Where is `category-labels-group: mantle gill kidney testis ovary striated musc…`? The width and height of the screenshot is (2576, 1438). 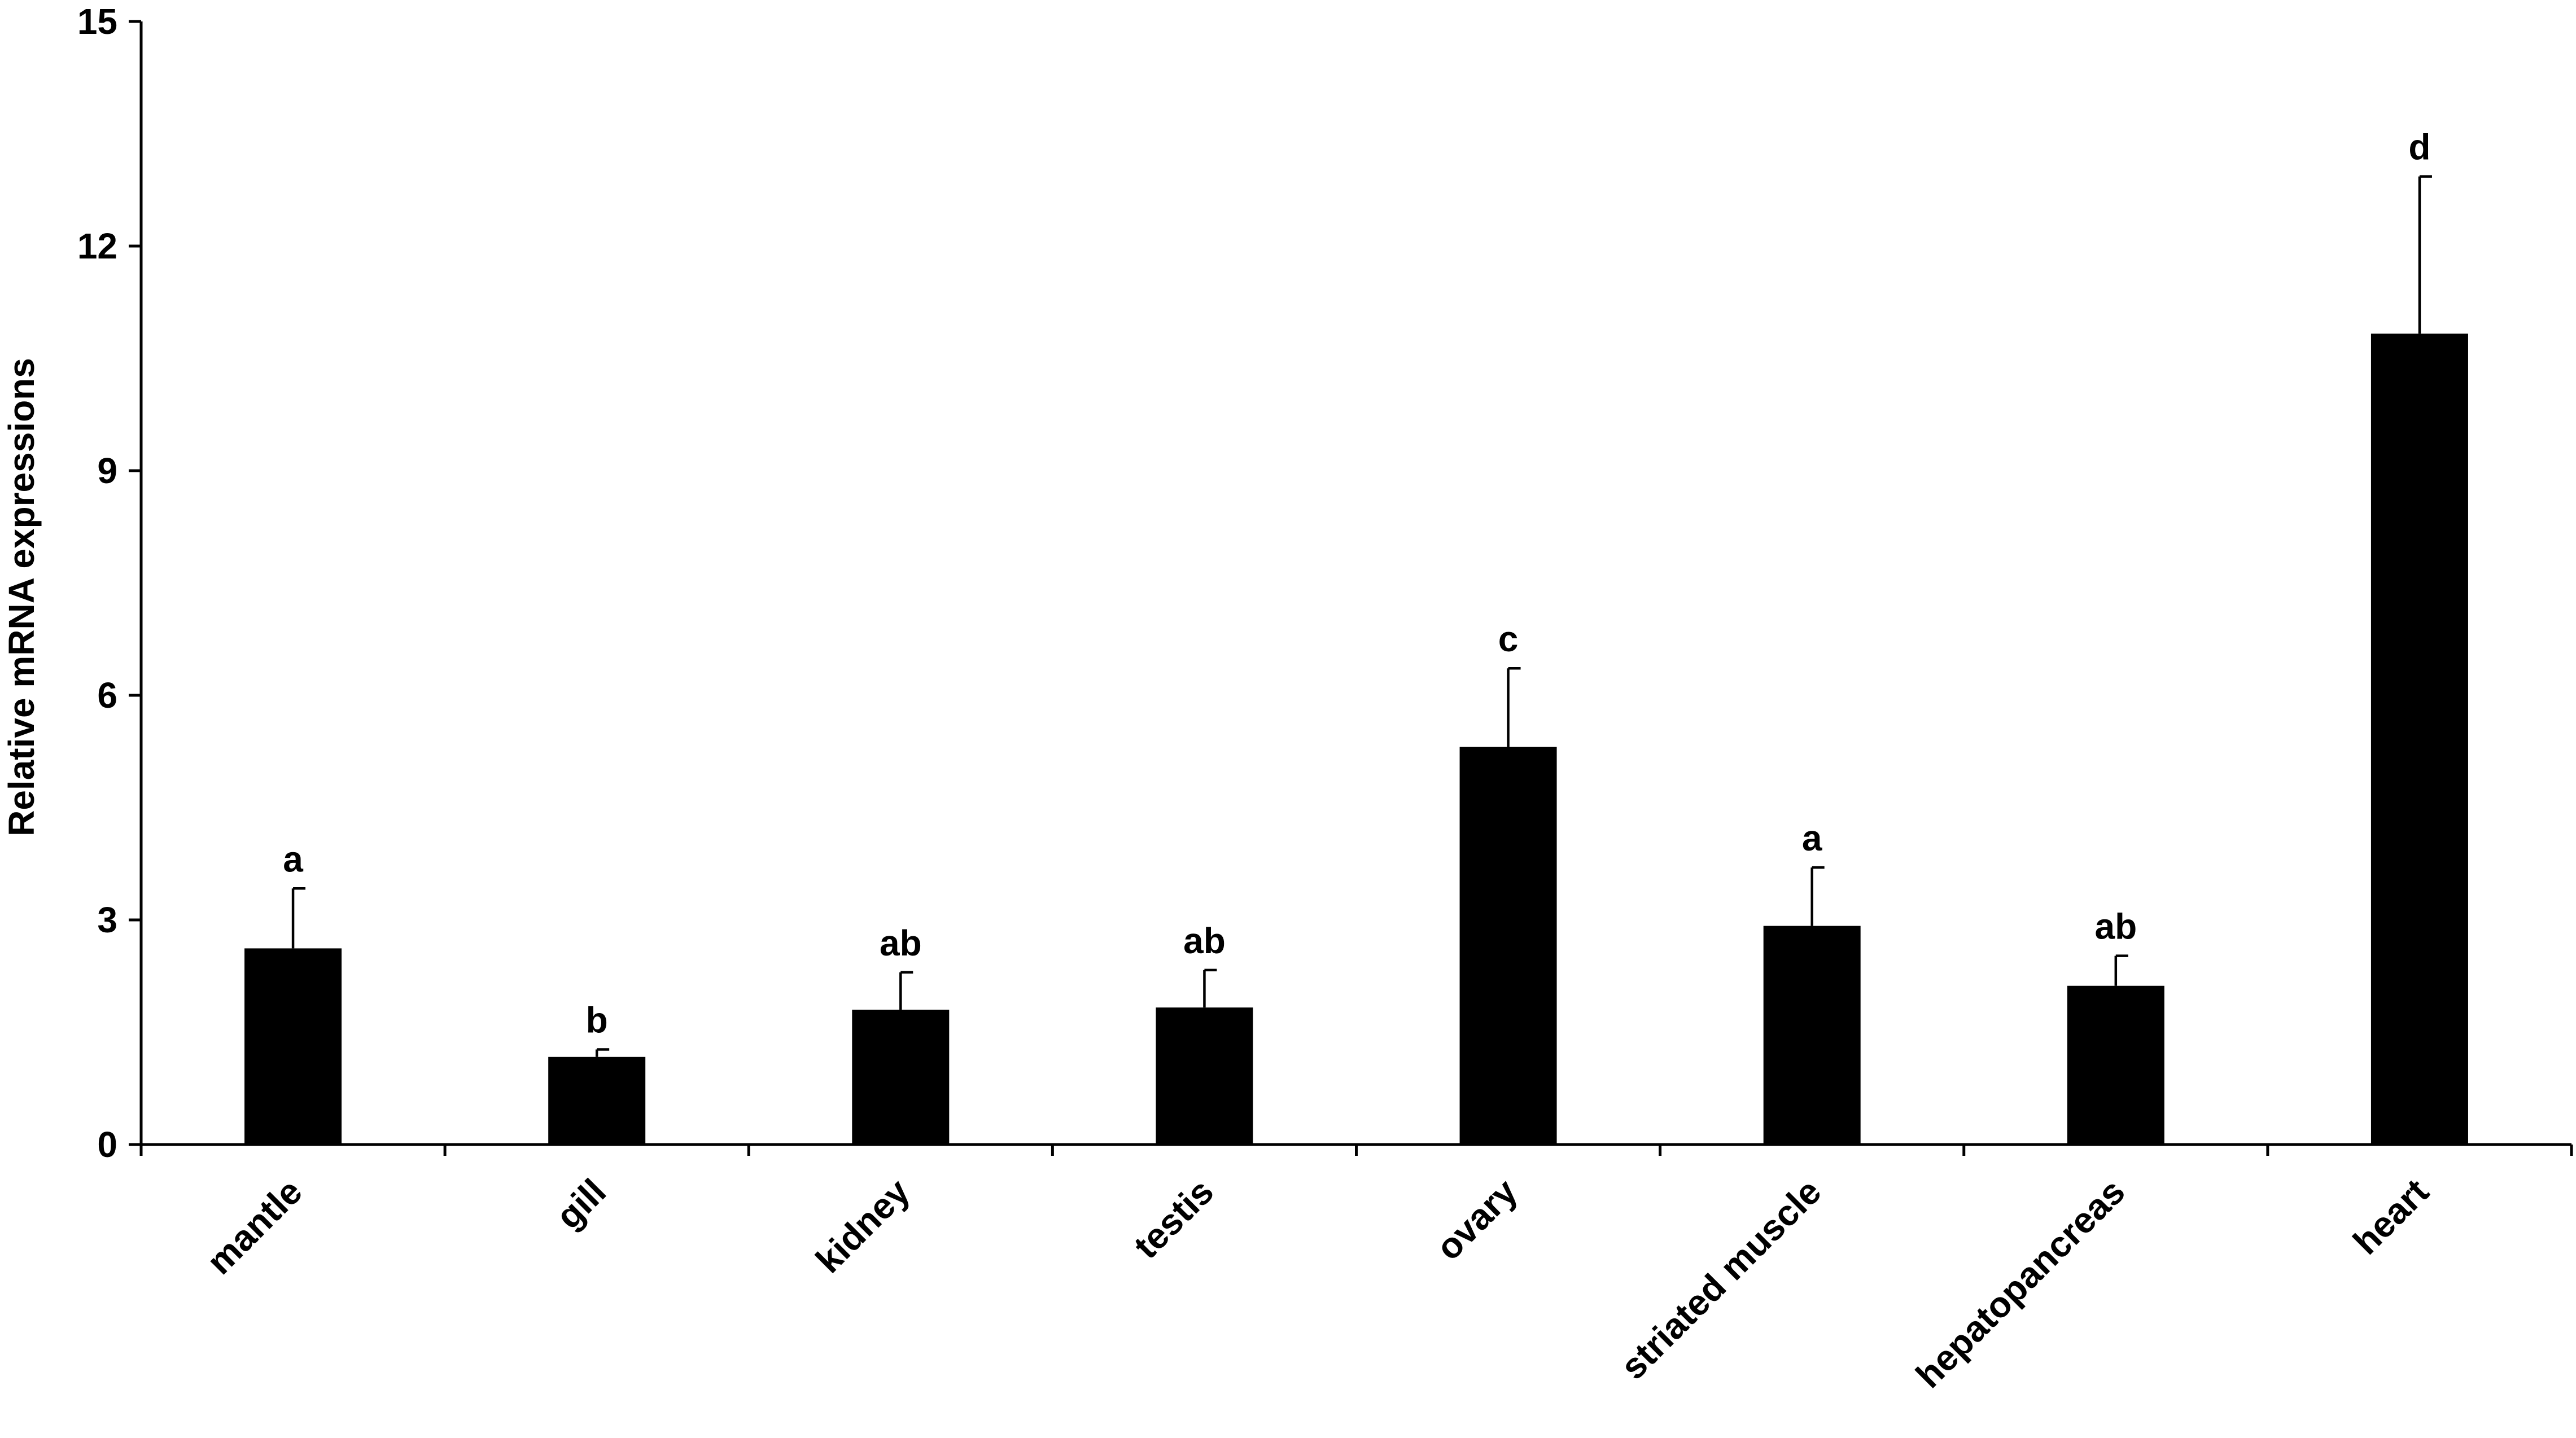 category-labels-group: mantle gill kidney testis ovary striated musc… is located at coordinates (1318, 1283).